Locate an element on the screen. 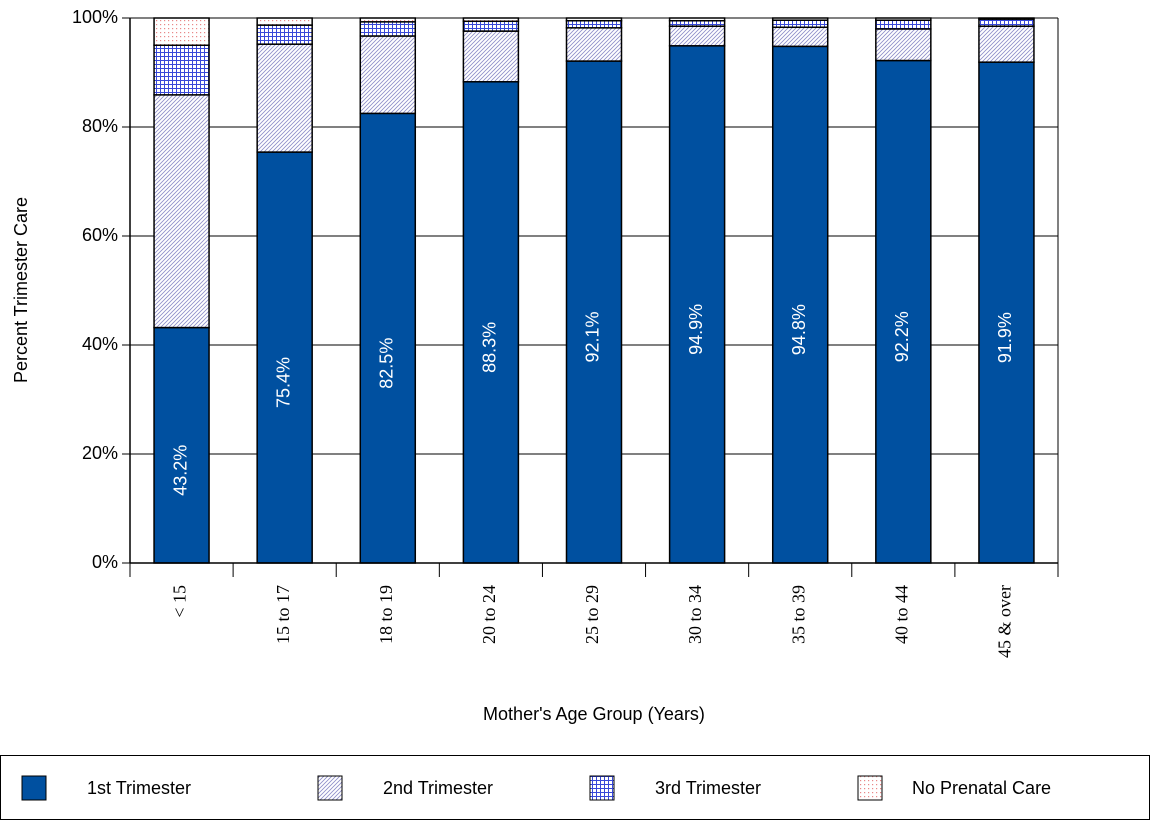 Image resolution: width=1151 pixels, height=821 pixels. value-label: 92.2% is located at coordinates (902, 336).